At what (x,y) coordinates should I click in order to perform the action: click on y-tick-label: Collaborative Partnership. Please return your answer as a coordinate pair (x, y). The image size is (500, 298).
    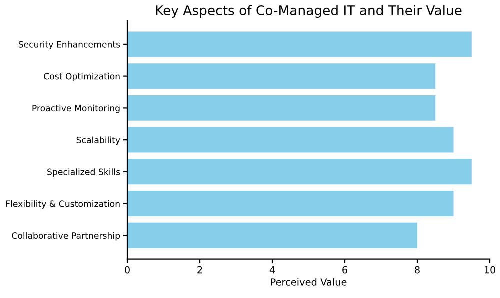
    Looking at the image, I should click on (66, 236).